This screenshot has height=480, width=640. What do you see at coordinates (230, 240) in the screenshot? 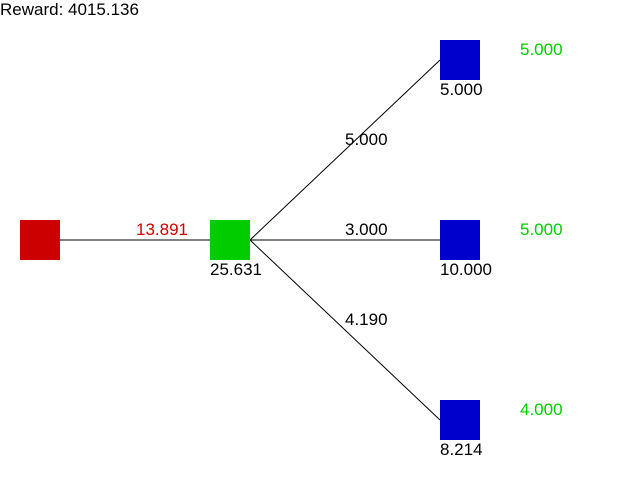
I see `hub-node` at bounding box center [230, 240].